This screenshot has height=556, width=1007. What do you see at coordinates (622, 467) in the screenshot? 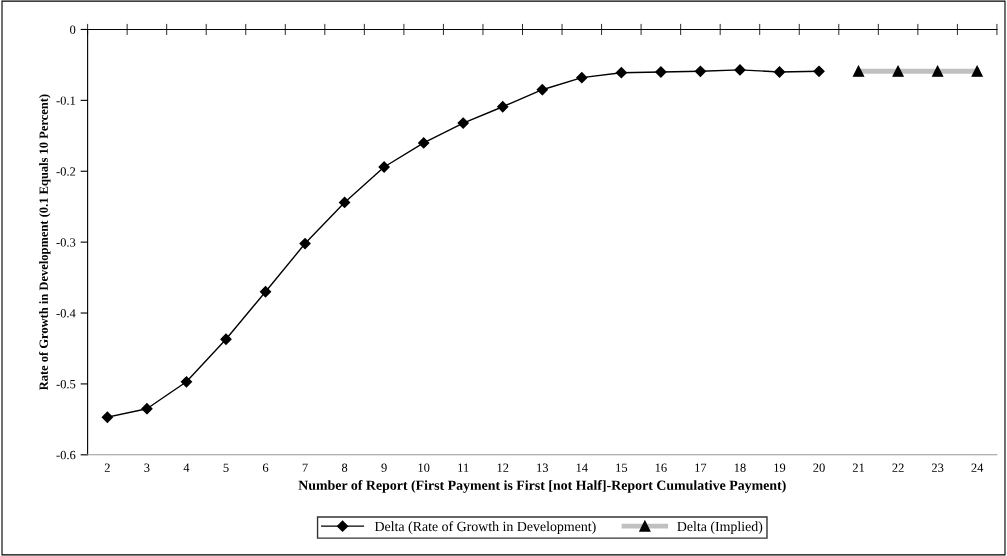
I see `x-tick-label: 15` at bounding box center [622, 467].